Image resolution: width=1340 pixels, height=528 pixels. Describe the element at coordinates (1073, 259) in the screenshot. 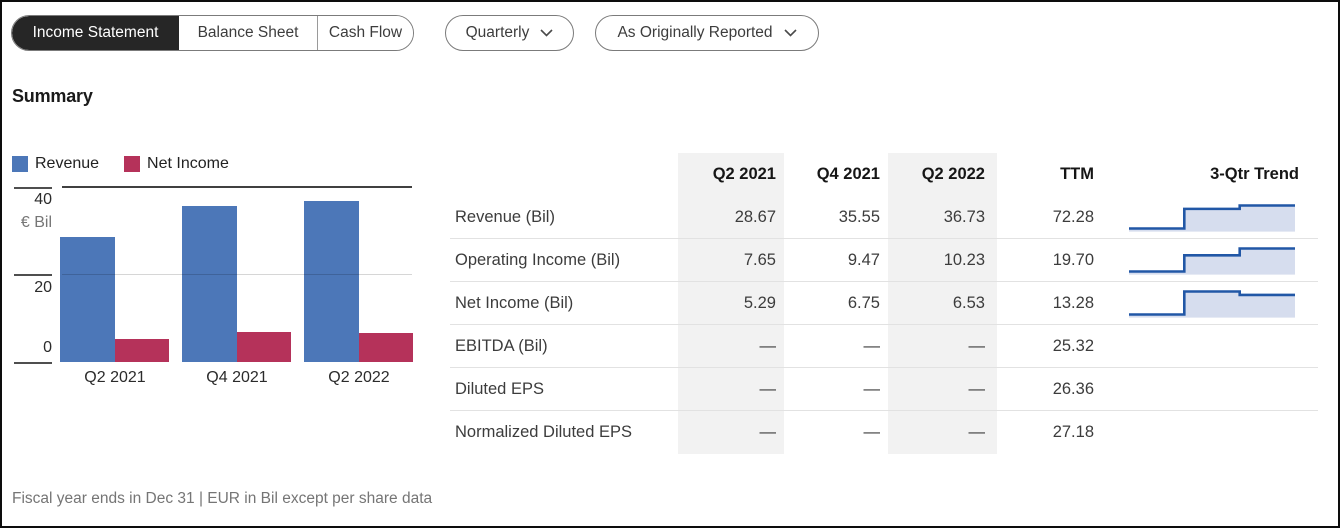

I see `value-cell: 19.70` at that location.